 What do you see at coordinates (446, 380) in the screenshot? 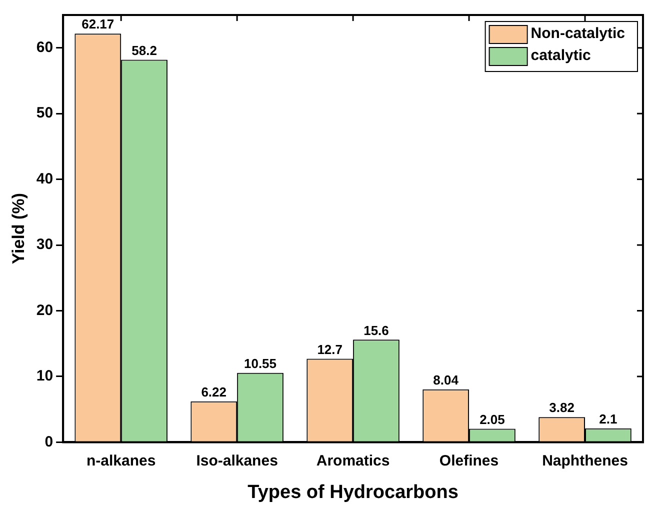
I see `data-label: 8.04` at bounding box center [446, 380].